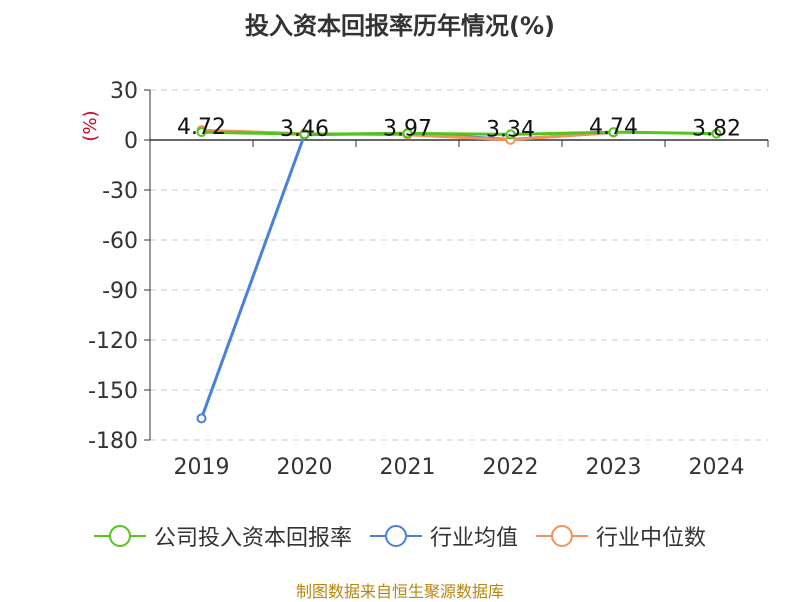 This screenshot has width=800, height=602. I want to click on legend-ring-industry-mean-icon, so click(395, 536).